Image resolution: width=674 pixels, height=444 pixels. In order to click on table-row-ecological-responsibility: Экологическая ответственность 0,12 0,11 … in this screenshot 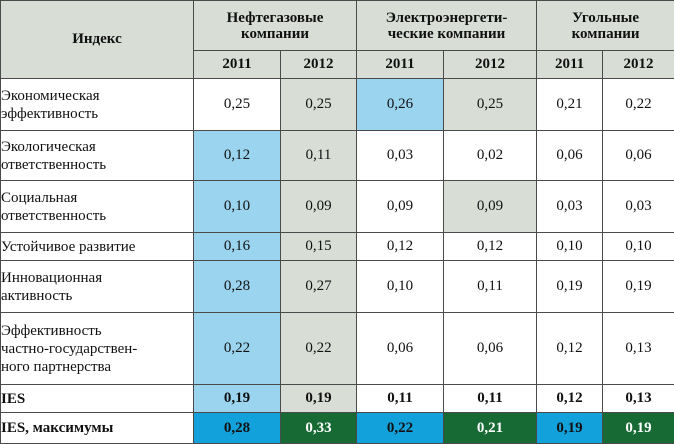, I will do `click(337, 156)`.